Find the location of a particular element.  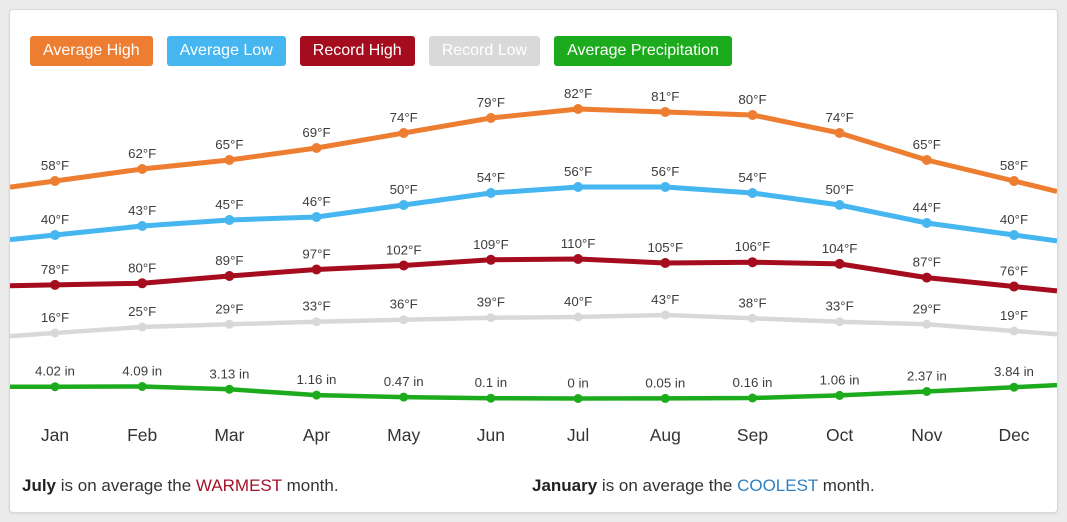

data-label-average-high-may: 74°F is located at coordinates (404, 117).